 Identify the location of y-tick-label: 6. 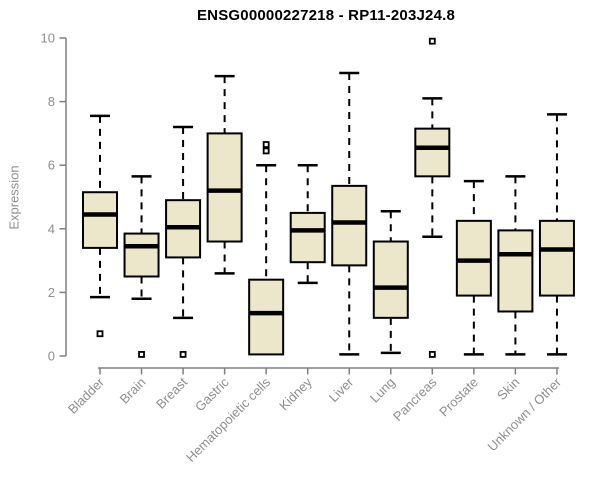
(51, 165).